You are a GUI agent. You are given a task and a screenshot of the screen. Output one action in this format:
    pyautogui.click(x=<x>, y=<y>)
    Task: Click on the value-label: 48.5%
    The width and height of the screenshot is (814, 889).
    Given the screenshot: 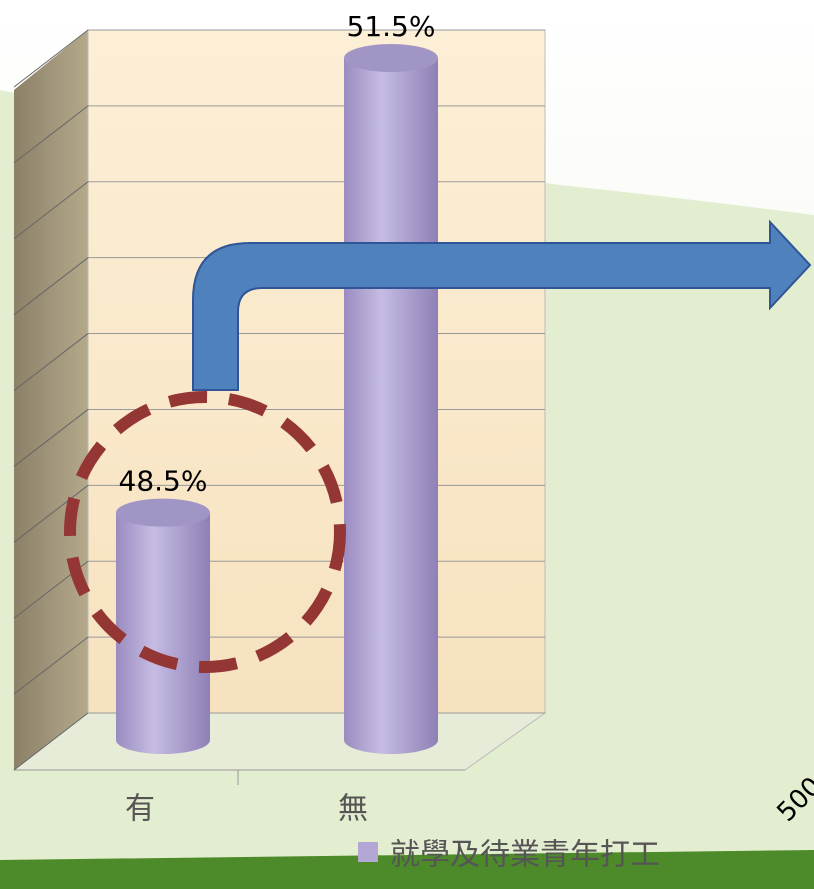 What is the action you would take?
    pyautogui.click(x=163, y=481)
    